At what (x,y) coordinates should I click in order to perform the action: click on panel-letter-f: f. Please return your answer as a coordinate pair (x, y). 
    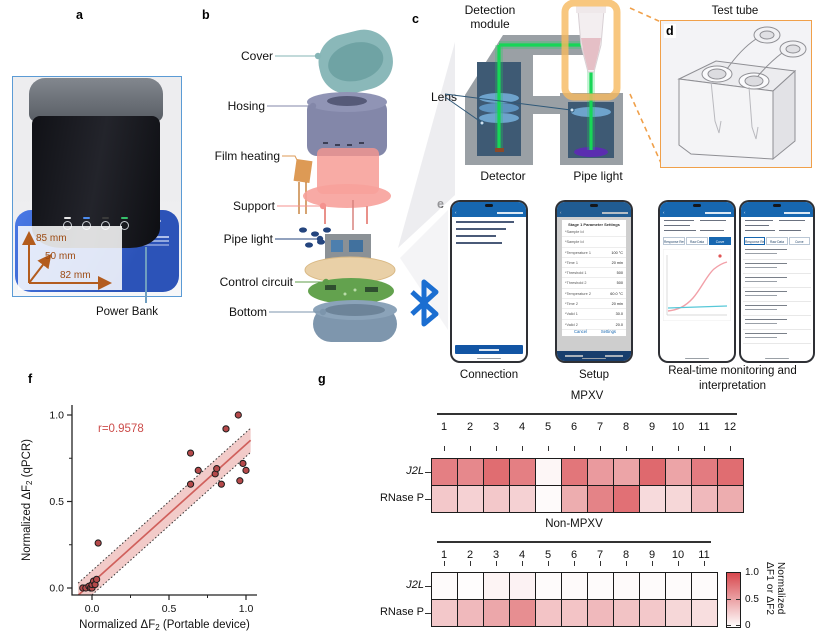
    Looking at the image, I should click on (30, 379).